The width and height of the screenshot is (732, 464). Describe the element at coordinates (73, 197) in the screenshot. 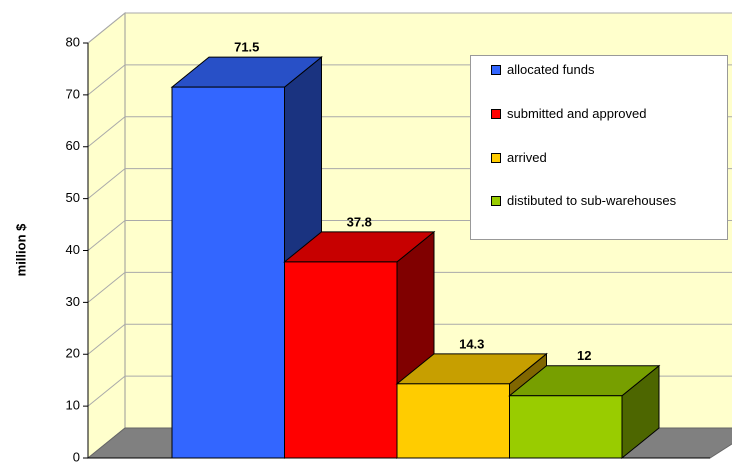

I see `y-tick-label: 50` at that location.